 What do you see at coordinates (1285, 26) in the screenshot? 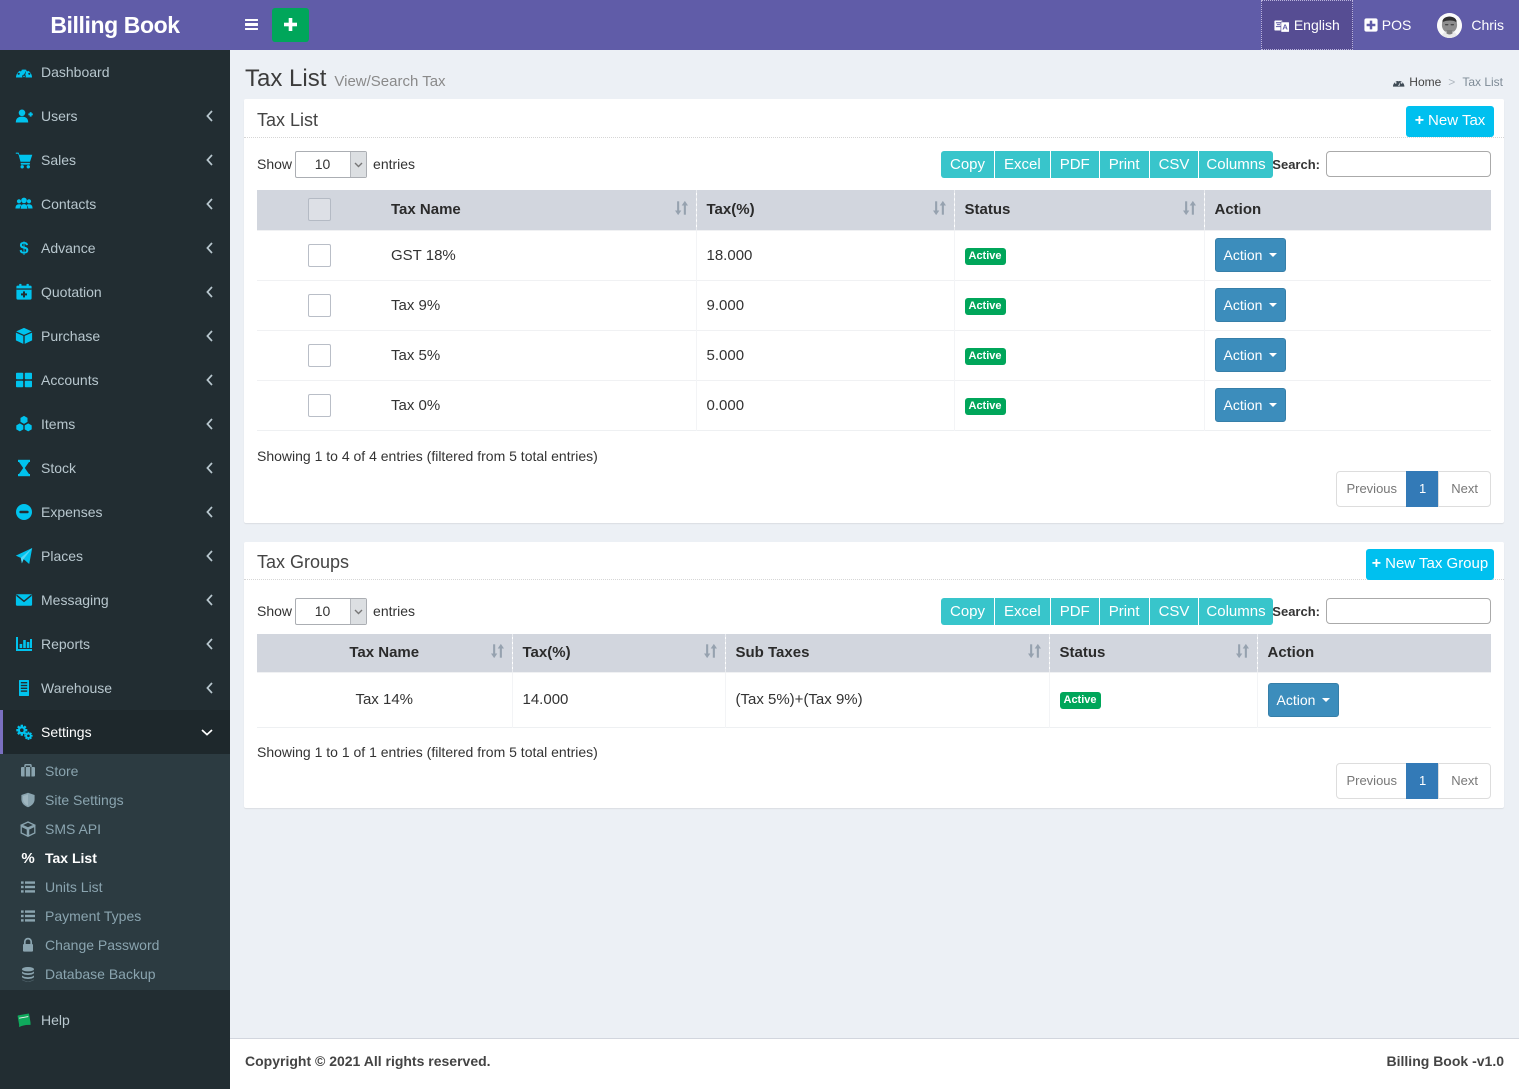
I see `svg-text: A` at bounding box center [1285, 26].